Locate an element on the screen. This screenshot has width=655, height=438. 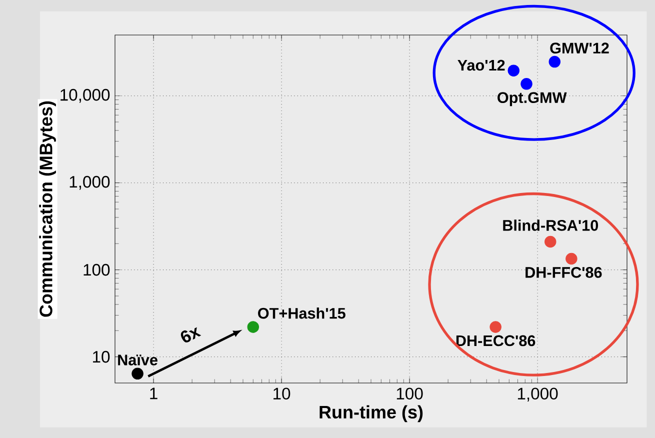
annotation: OT+Hash'15 is located at coordinates (302, 313).